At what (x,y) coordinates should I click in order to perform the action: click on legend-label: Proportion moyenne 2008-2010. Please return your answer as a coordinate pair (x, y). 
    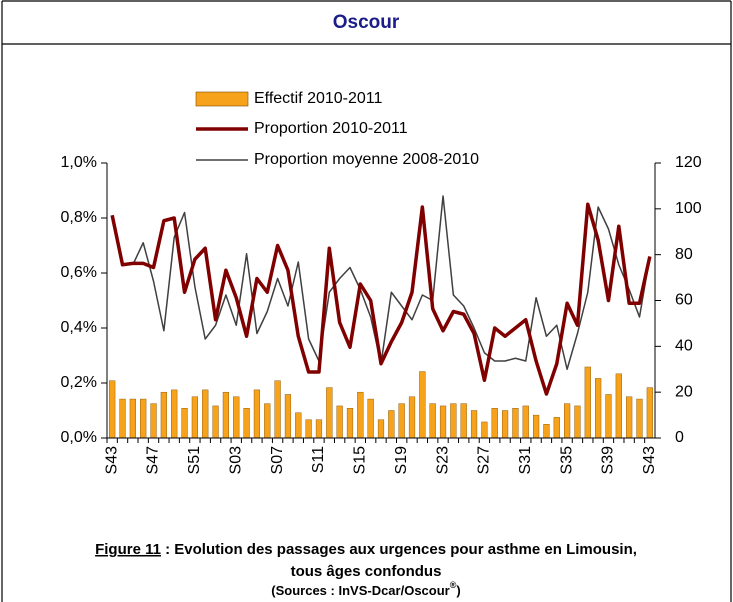
    Looking at the image, I should click on (366, 159).